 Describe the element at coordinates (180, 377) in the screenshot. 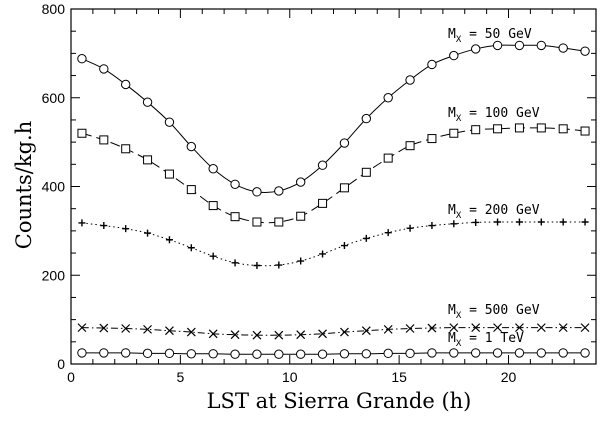

I see `x-tick-label: 5` at that location.